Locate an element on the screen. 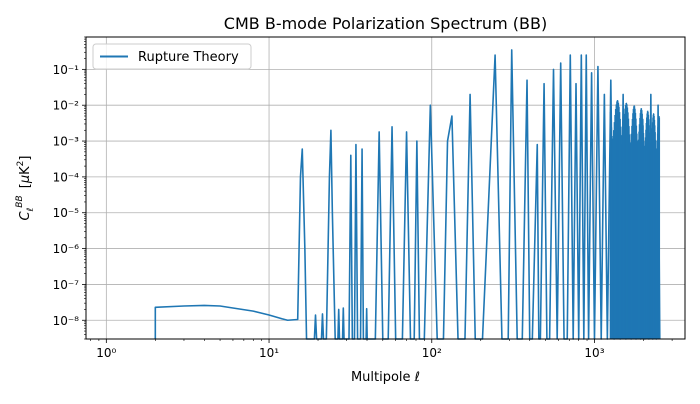 This screenshot has height=404, width=700. x-tick-label: 10³ is located at coordinates (594, 353).